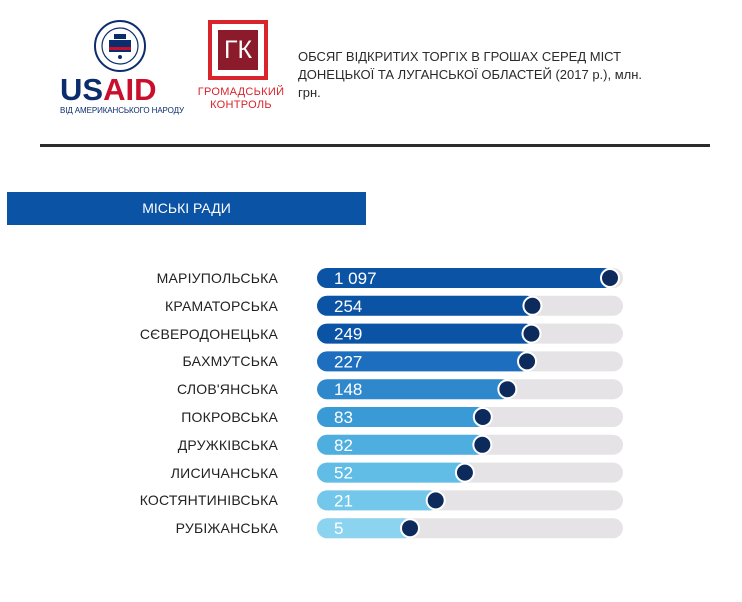 The image size is (742, 602). Describe the element at coordinates (226, 528) in the screenshot. I see `category-label: РУБІЖАНСЬКА` at that location.